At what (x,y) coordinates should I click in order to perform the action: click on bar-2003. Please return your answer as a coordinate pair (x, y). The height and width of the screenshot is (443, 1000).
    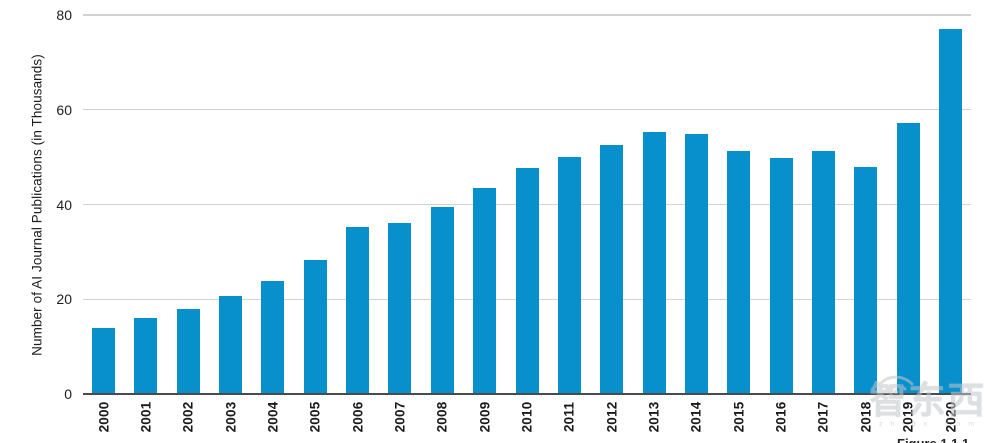
    Looking at the image, I should click on (231, 345).